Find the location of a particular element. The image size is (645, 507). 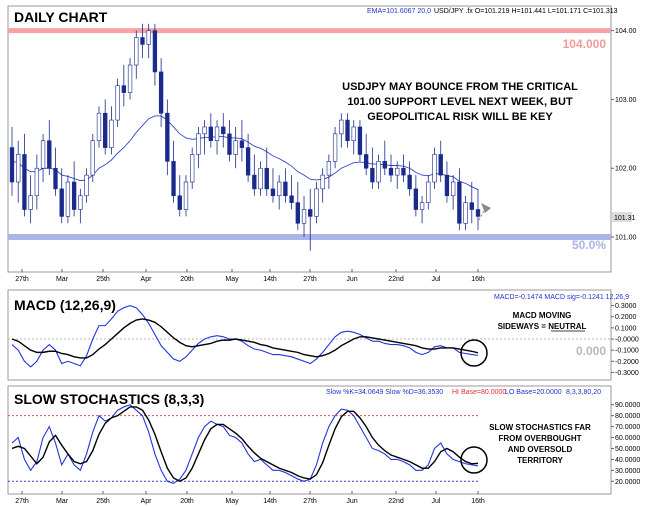

price-y-tick-label: 103.00 is located at coordinates (626, 100).